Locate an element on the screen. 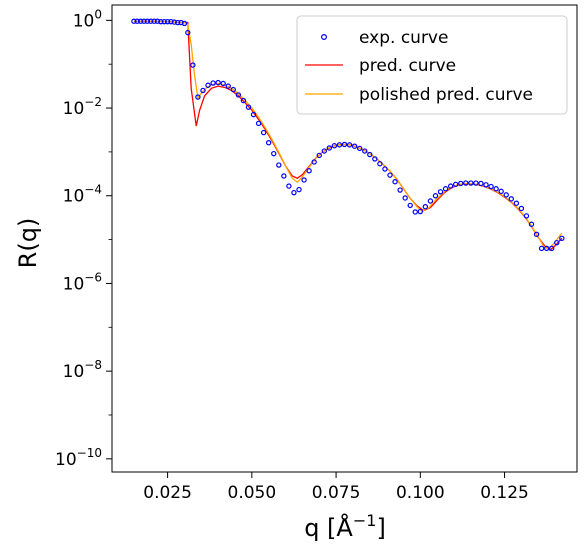 The image size is (586, 554). legend-label: exp. curve is located at coordinates (403, 38).